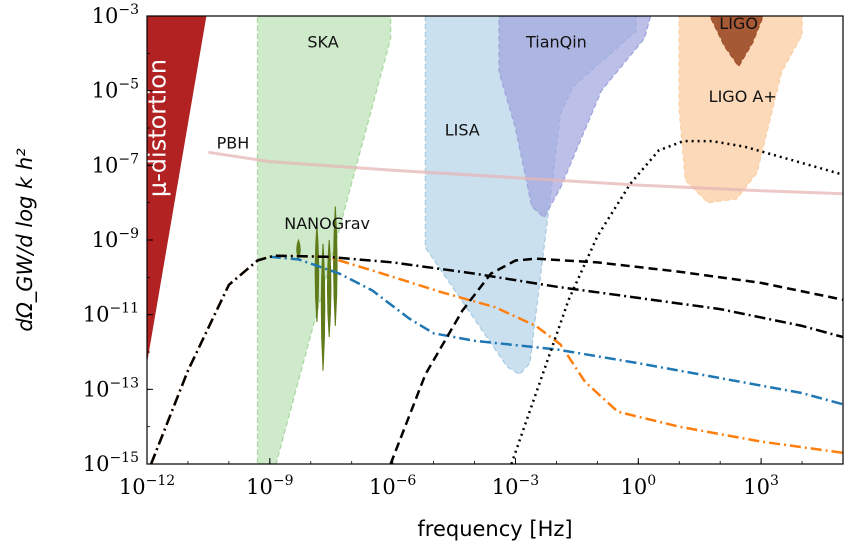 This screenshot has width=859, height=553. What do you see at coordinates (115, 15) in the screenshot?
I see `y-tick-label: 10⁻³` at bounding box center [115, 15].